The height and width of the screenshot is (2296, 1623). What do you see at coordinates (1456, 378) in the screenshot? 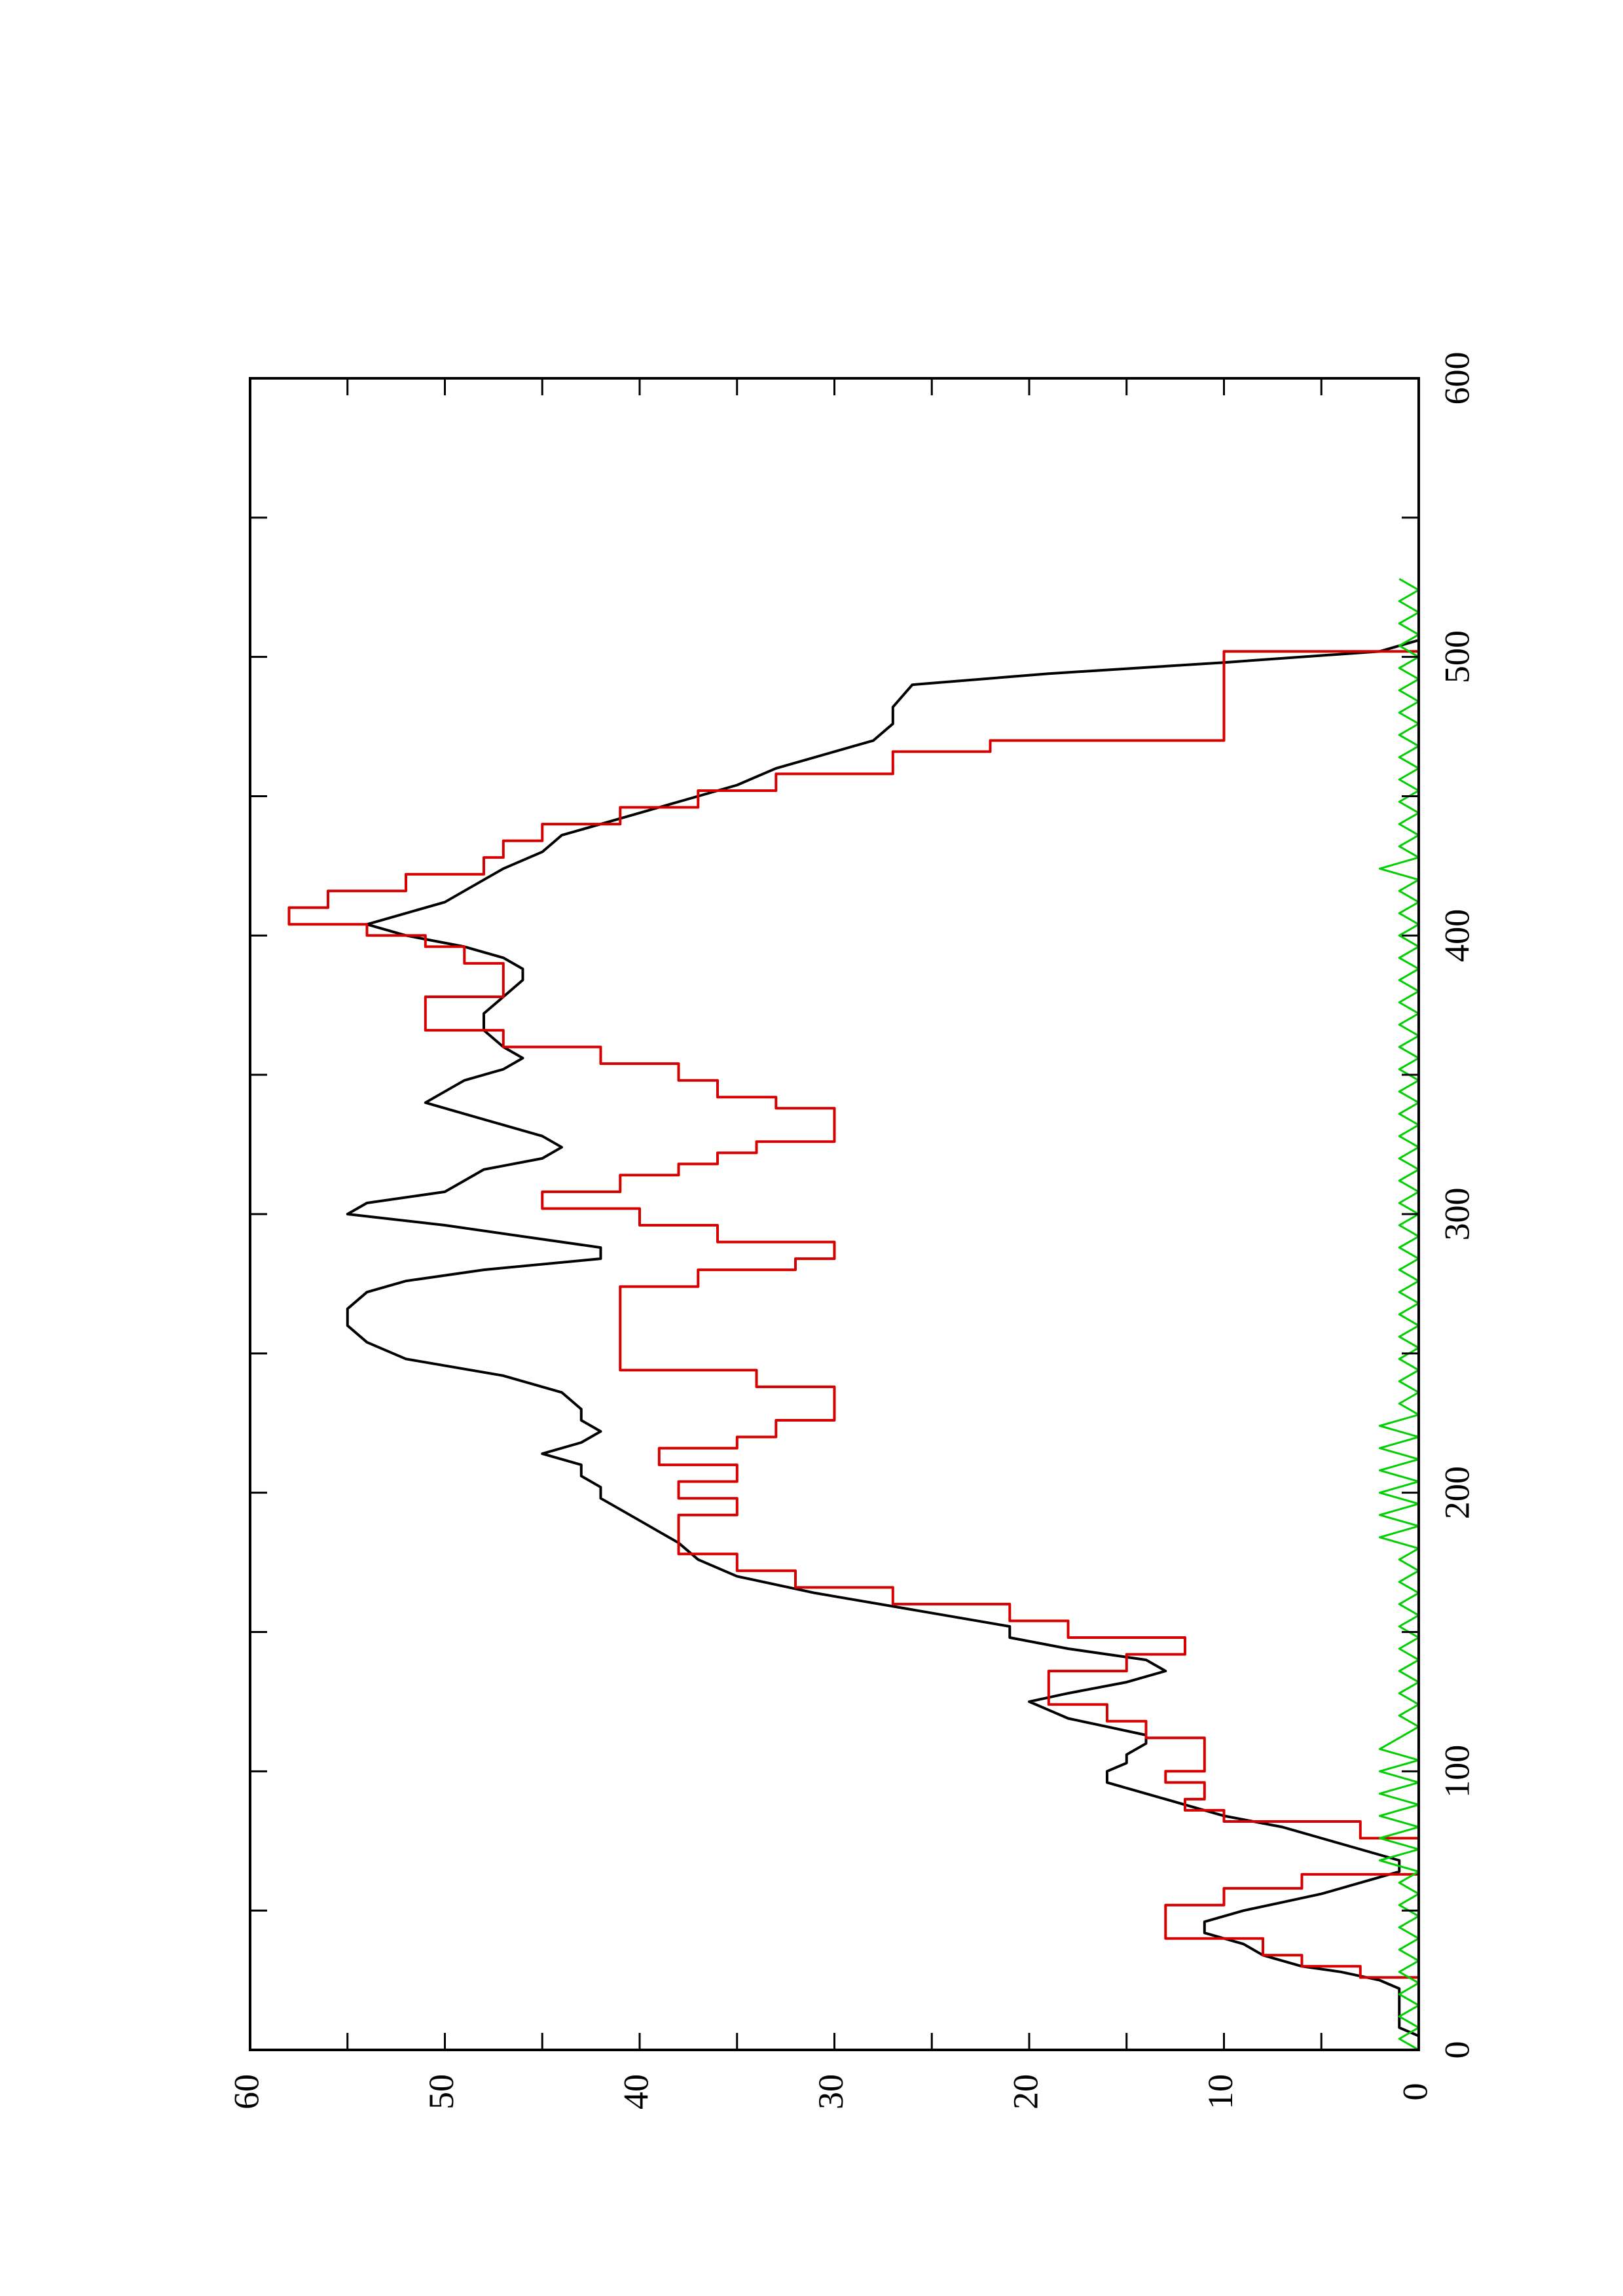
I see `x-tick-label: 600` at bounding box center [1456, 378].